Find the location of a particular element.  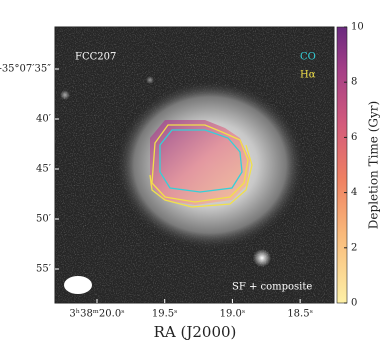

x-tick-label: 3ʰ38ᵐ20.0ˢ is located at coordinates (96, 314).